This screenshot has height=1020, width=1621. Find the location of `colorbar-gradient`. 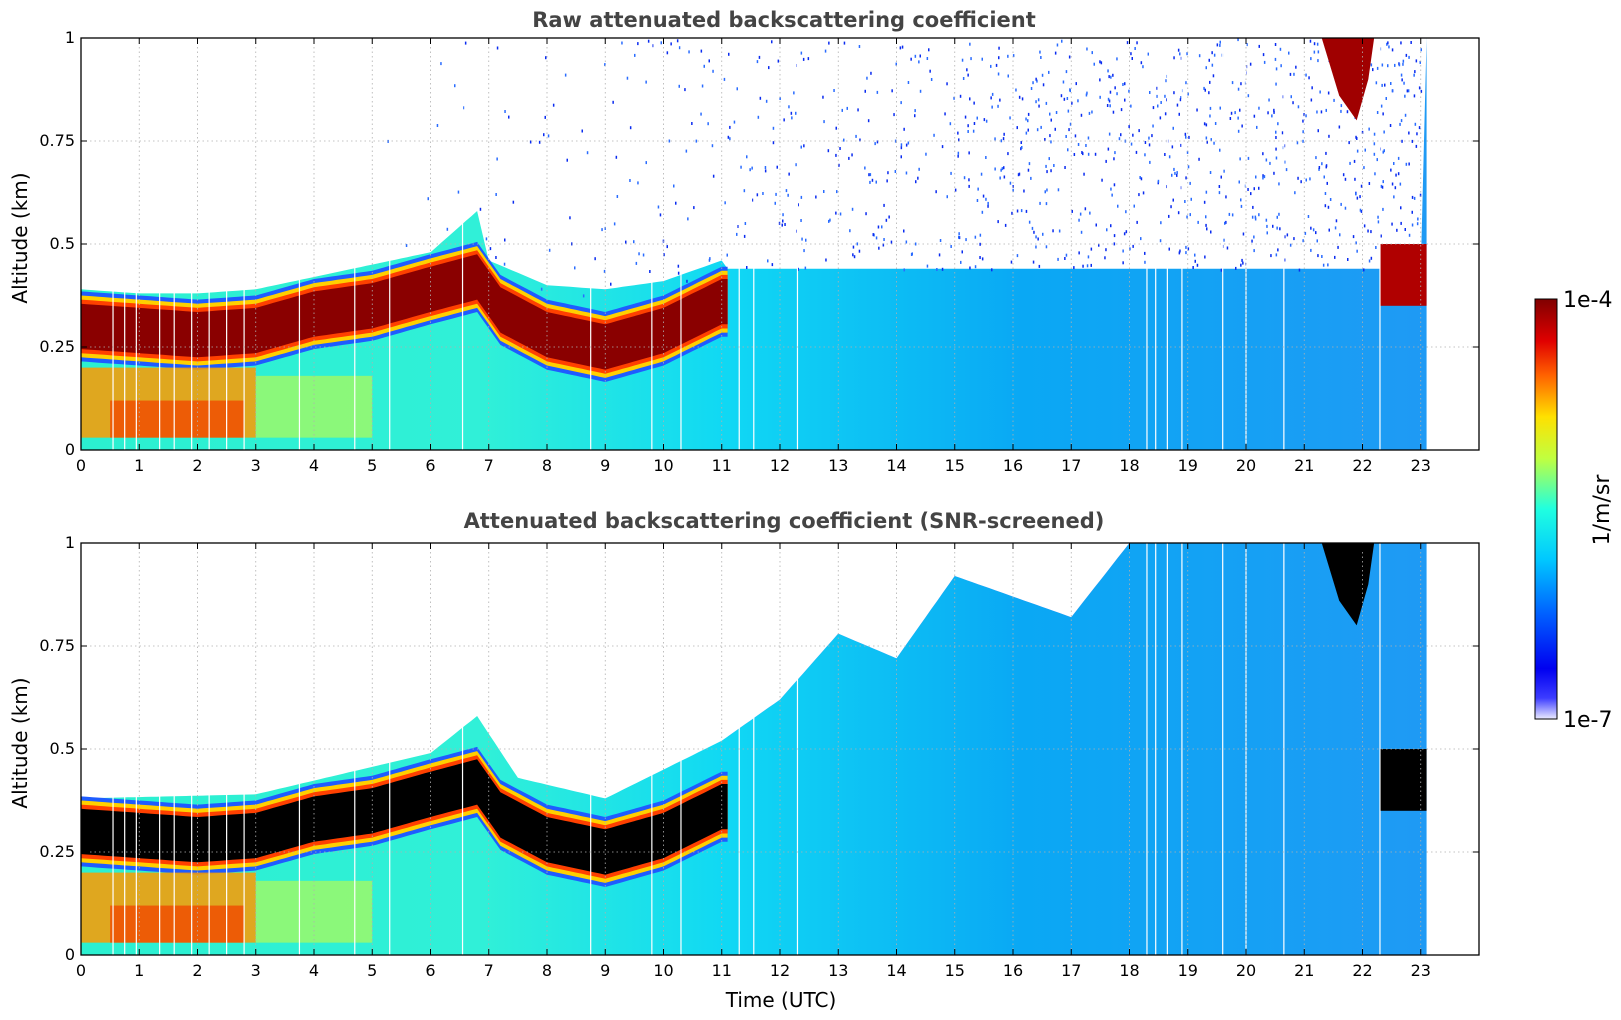

colorbar-gradient is located at coordinates (1546, 509).